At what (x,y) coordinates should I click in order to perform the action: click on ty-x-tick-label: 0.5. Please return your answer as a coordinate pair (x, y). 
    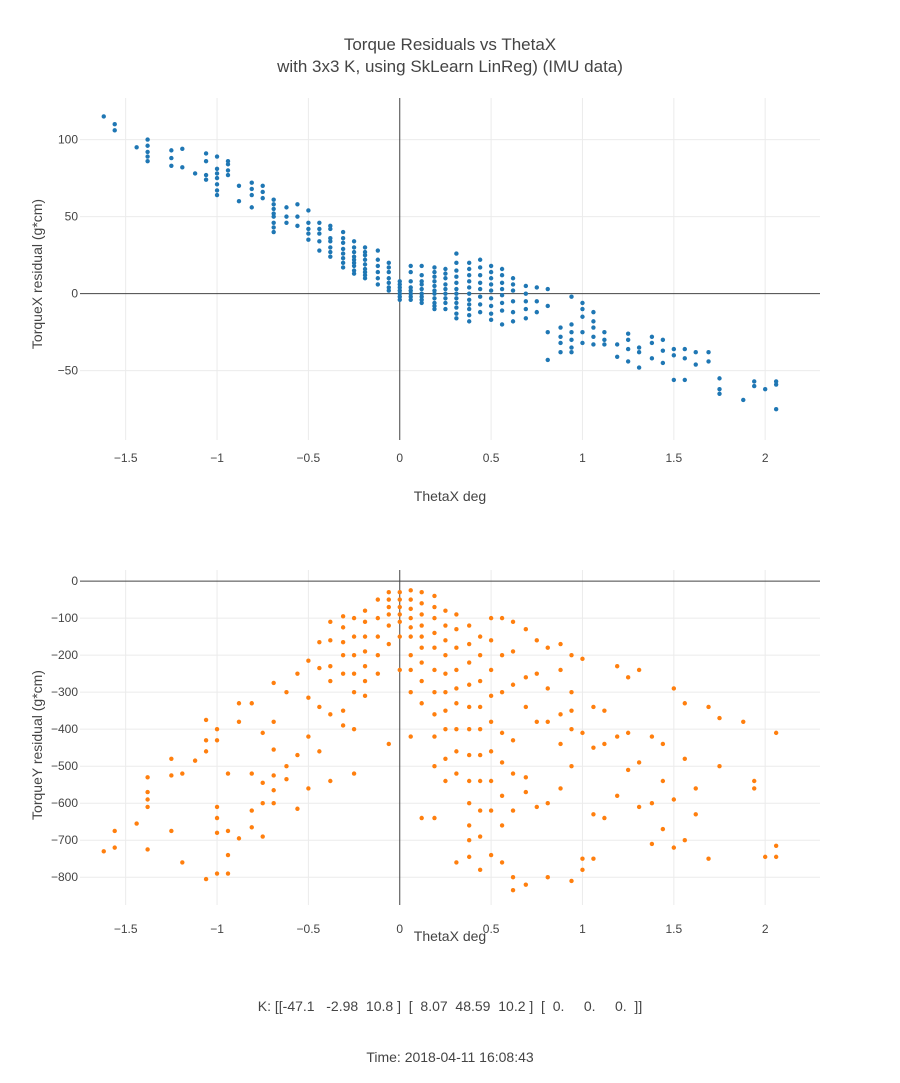
    Looking at the image, I should click on (491, 929).